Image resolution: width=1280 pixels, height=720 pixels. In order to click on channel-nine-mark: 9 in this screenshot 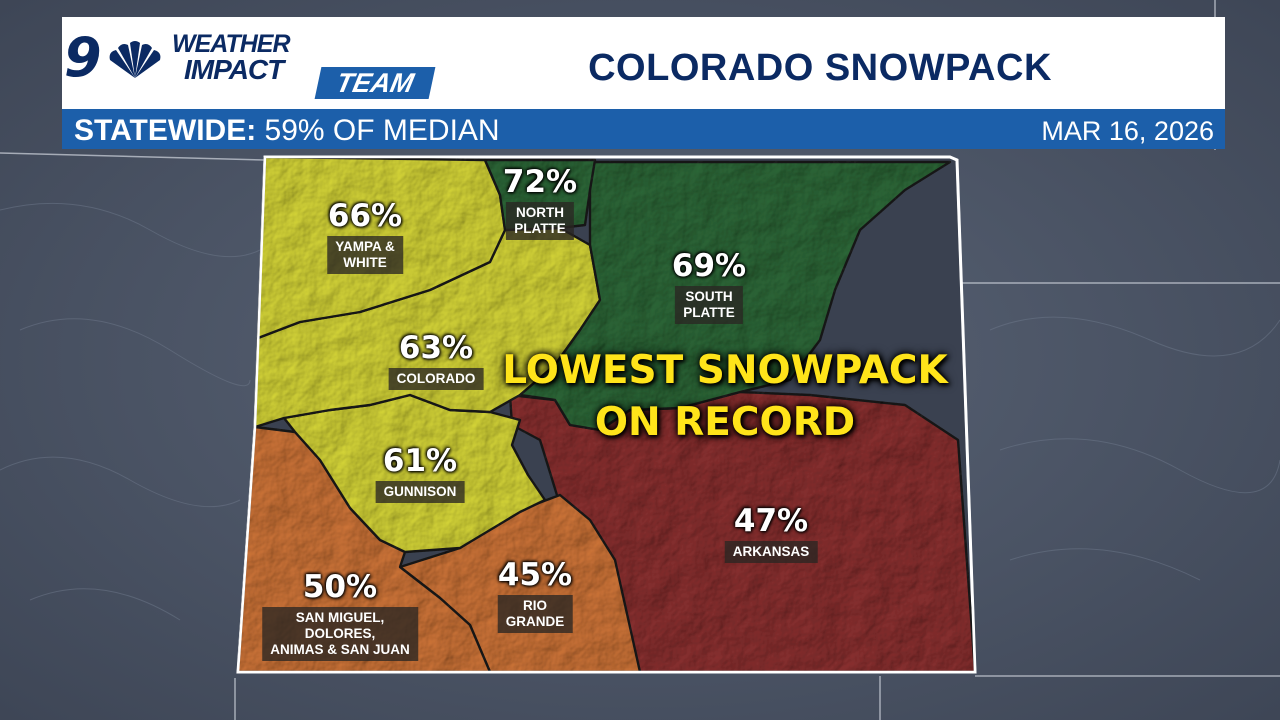, I will do `click(83, 57)`.